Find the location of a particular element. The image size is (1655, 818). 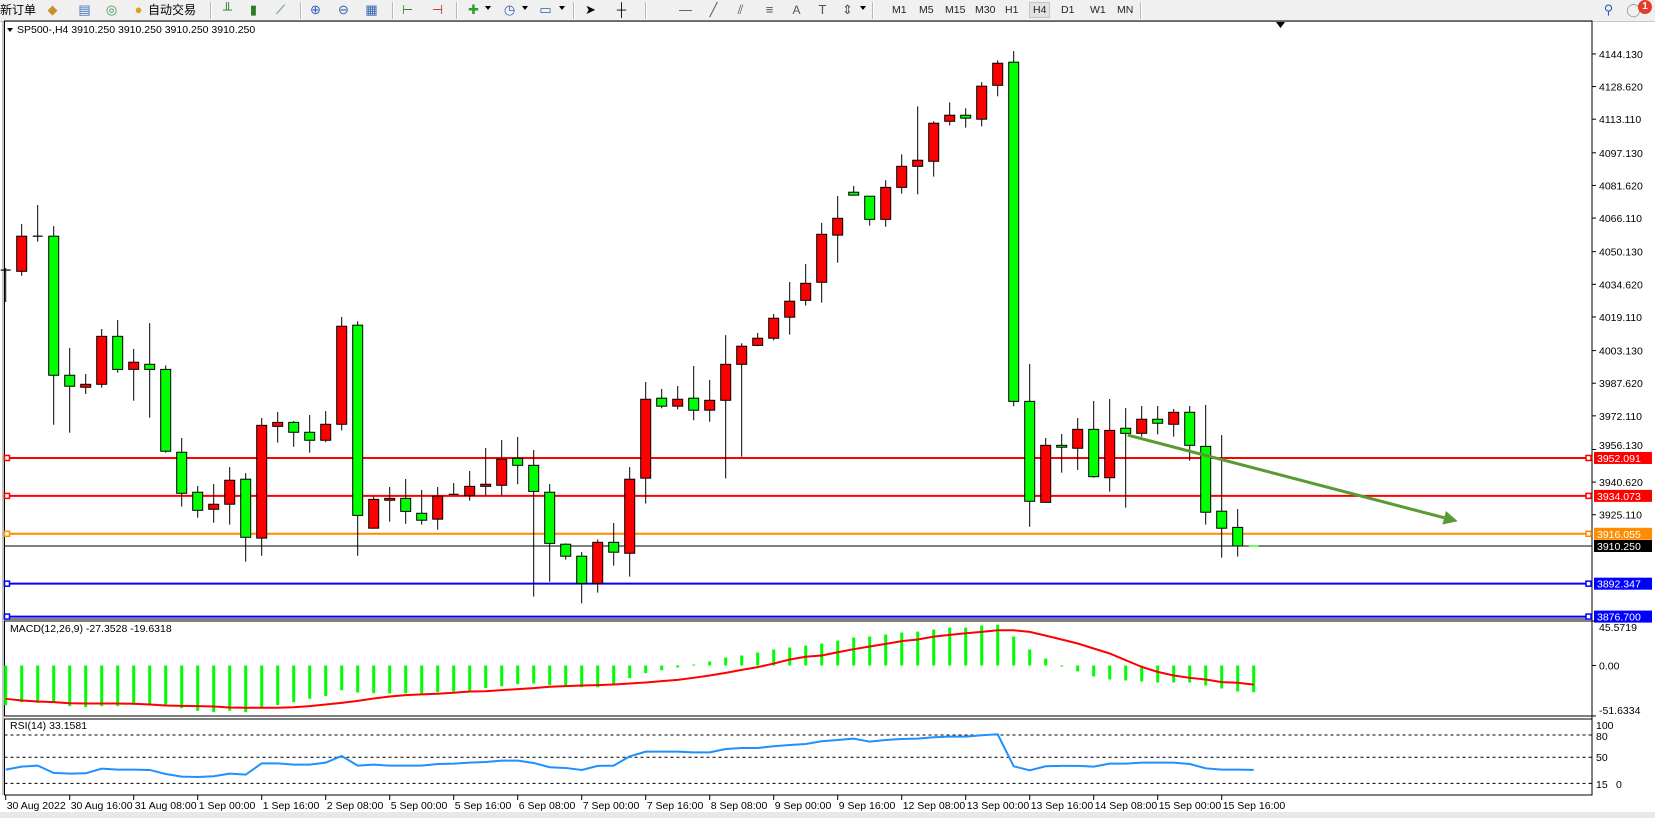

chart-shift-icon: ⊢ is located at coordinates (407, 9).